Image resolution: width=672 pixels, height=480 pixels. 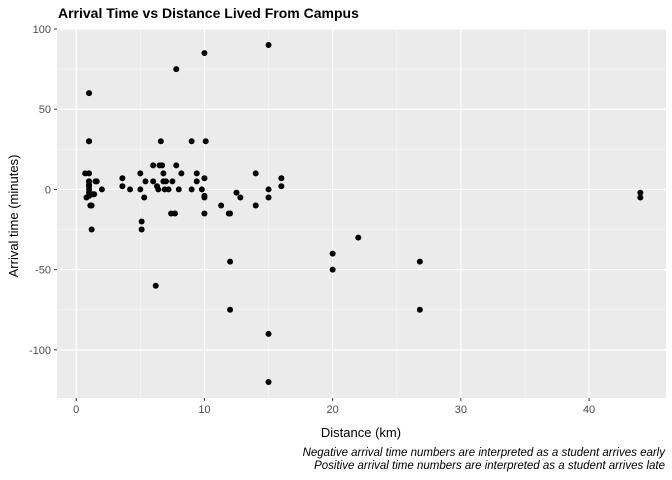 What do you see at coordinates (45, 110) in the screenshot?
I see `y-tick-label: 50` at bounding box center [45, 110].